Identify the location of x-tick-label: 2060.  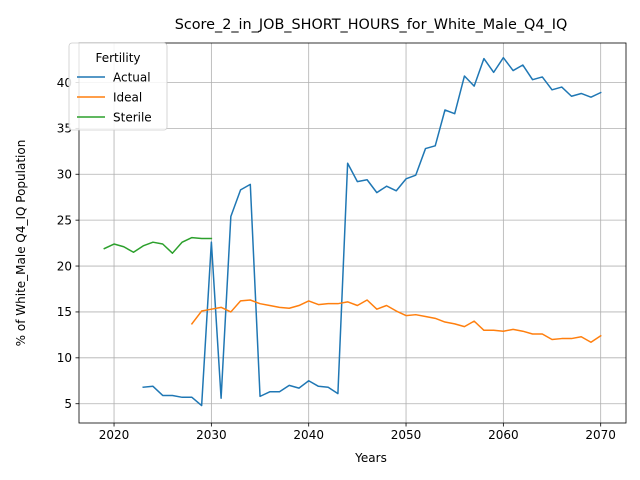
(503, 435).